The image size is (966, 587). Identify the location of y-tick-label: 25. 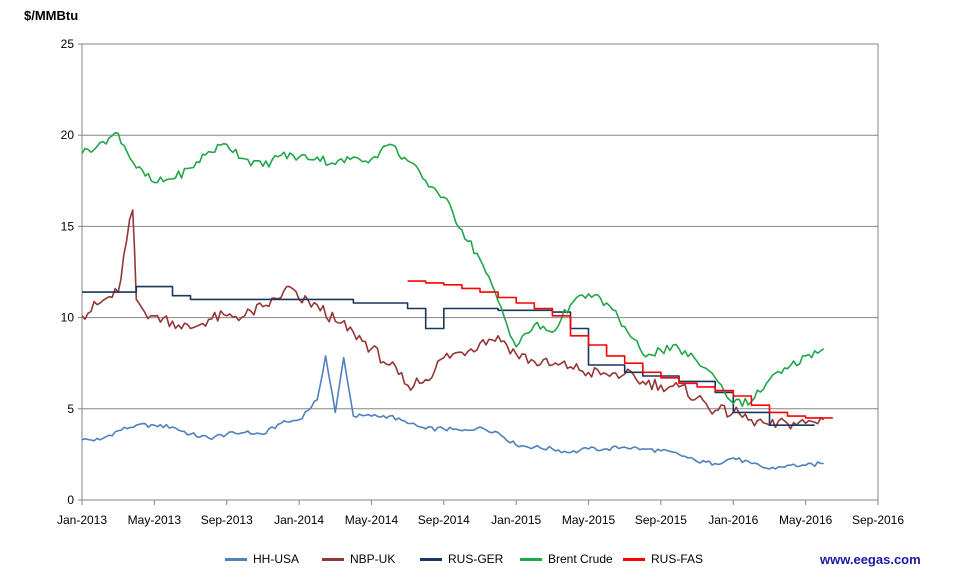
(68, 44).